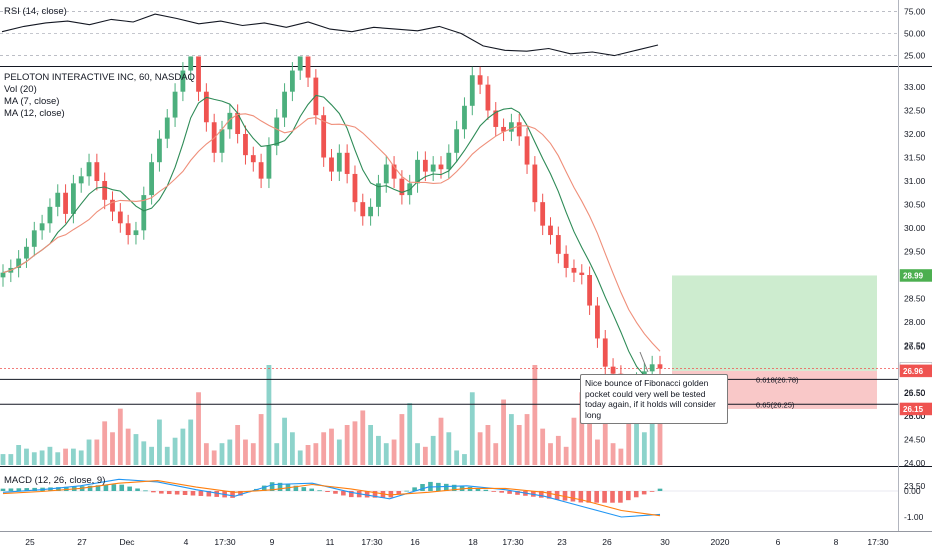  Describe the element at coordinates (913, 275) in the screenshot. I see `target-price-tag-text: 28.99` at that location.